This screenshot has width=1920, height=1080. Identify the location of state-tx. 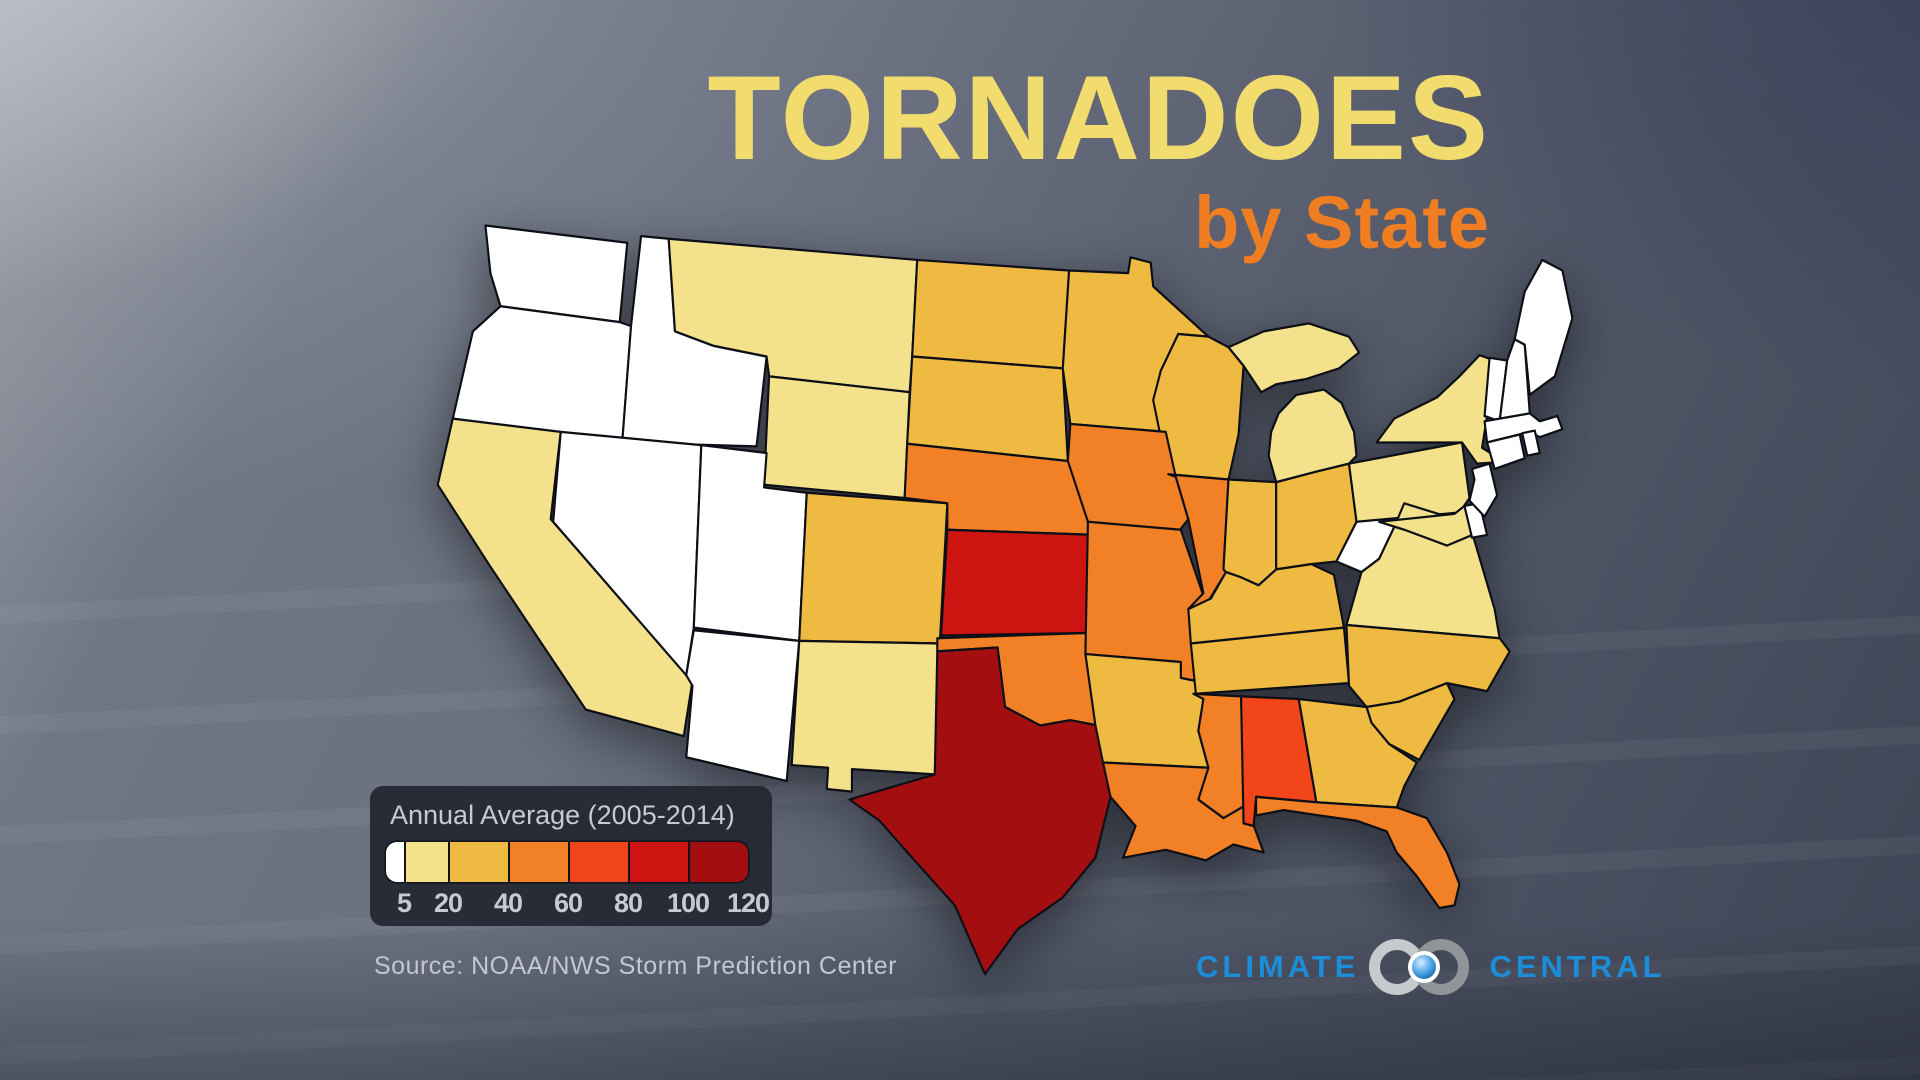
(980, 811).